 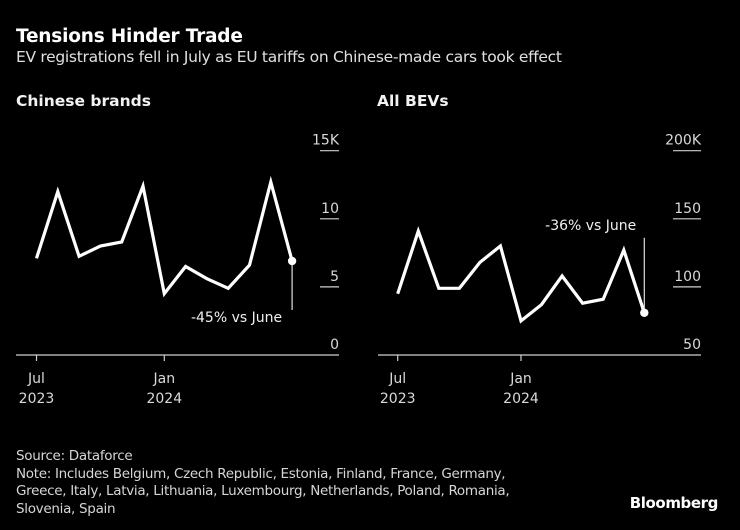 I want to click on panel-title-all-bevs: All BEVs, so click(x=413, y=101).